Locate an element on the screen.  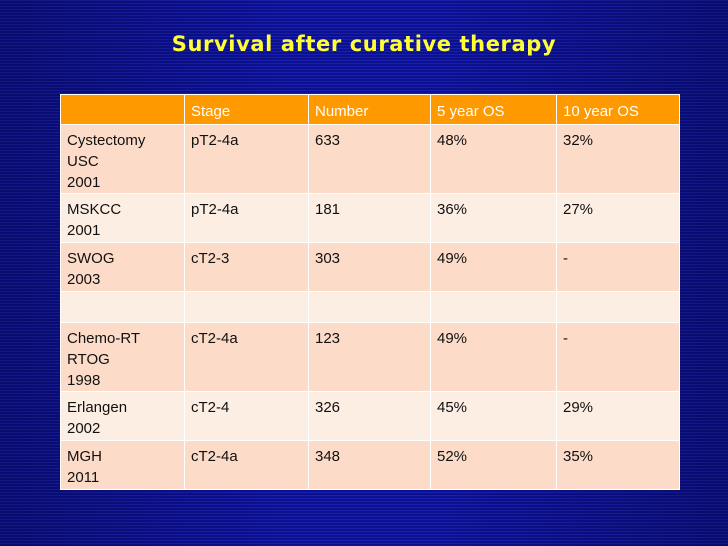
header-cell-stage: Stage is located at coordinates (246, 109).